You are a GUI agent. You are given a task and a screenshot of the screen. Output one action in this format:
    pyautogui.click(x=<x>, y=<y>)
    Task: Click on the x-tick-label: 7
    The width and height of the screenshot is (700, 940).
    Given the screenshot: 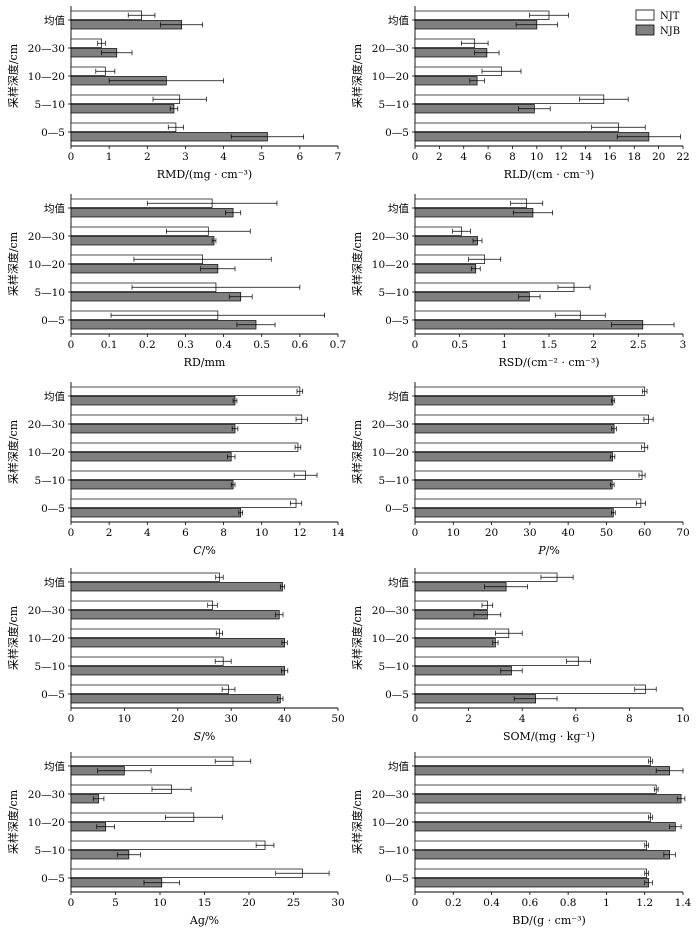 What is the action you would take?
    pyautogui.click(x=338, y=157)
    